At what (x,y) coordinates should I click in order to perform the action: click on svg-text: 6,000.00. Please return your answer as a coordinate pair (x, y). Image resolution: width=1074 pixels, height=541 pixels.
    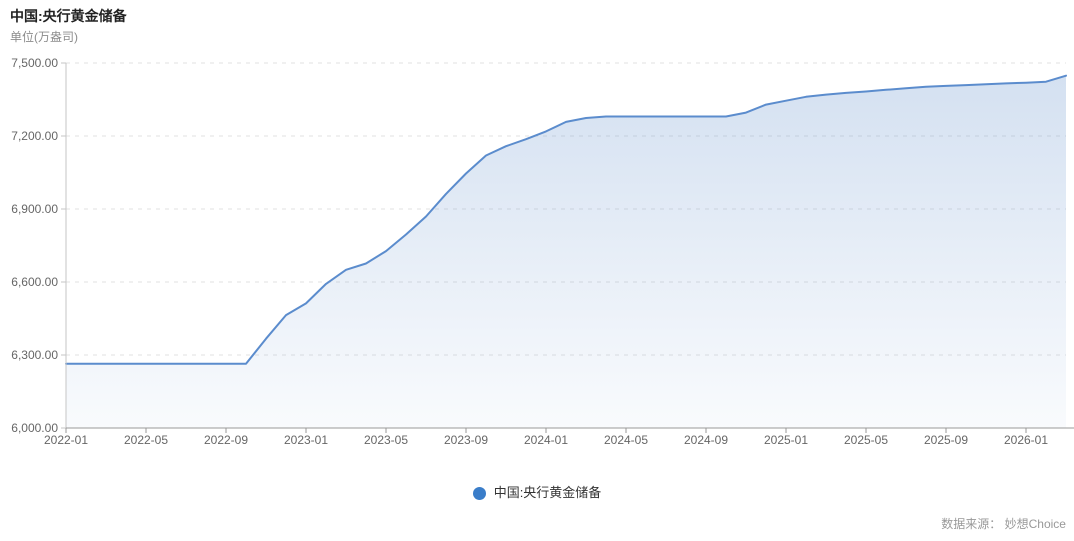
    Looking at the image, I should click on (34, 428).